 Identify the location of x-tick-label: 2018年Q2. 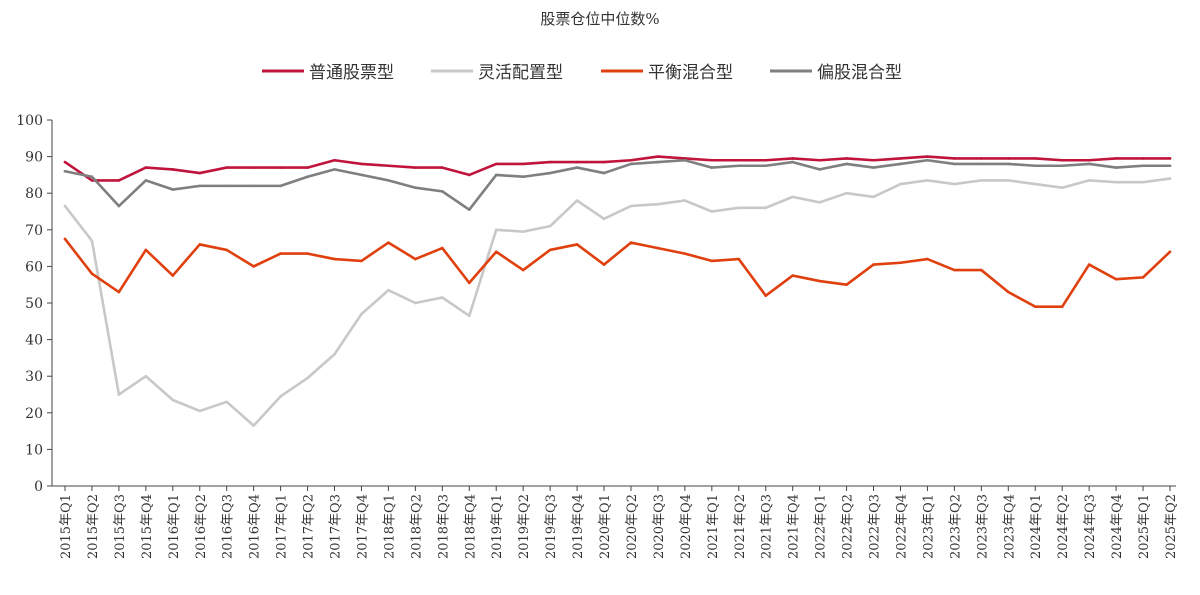
(416, 526).